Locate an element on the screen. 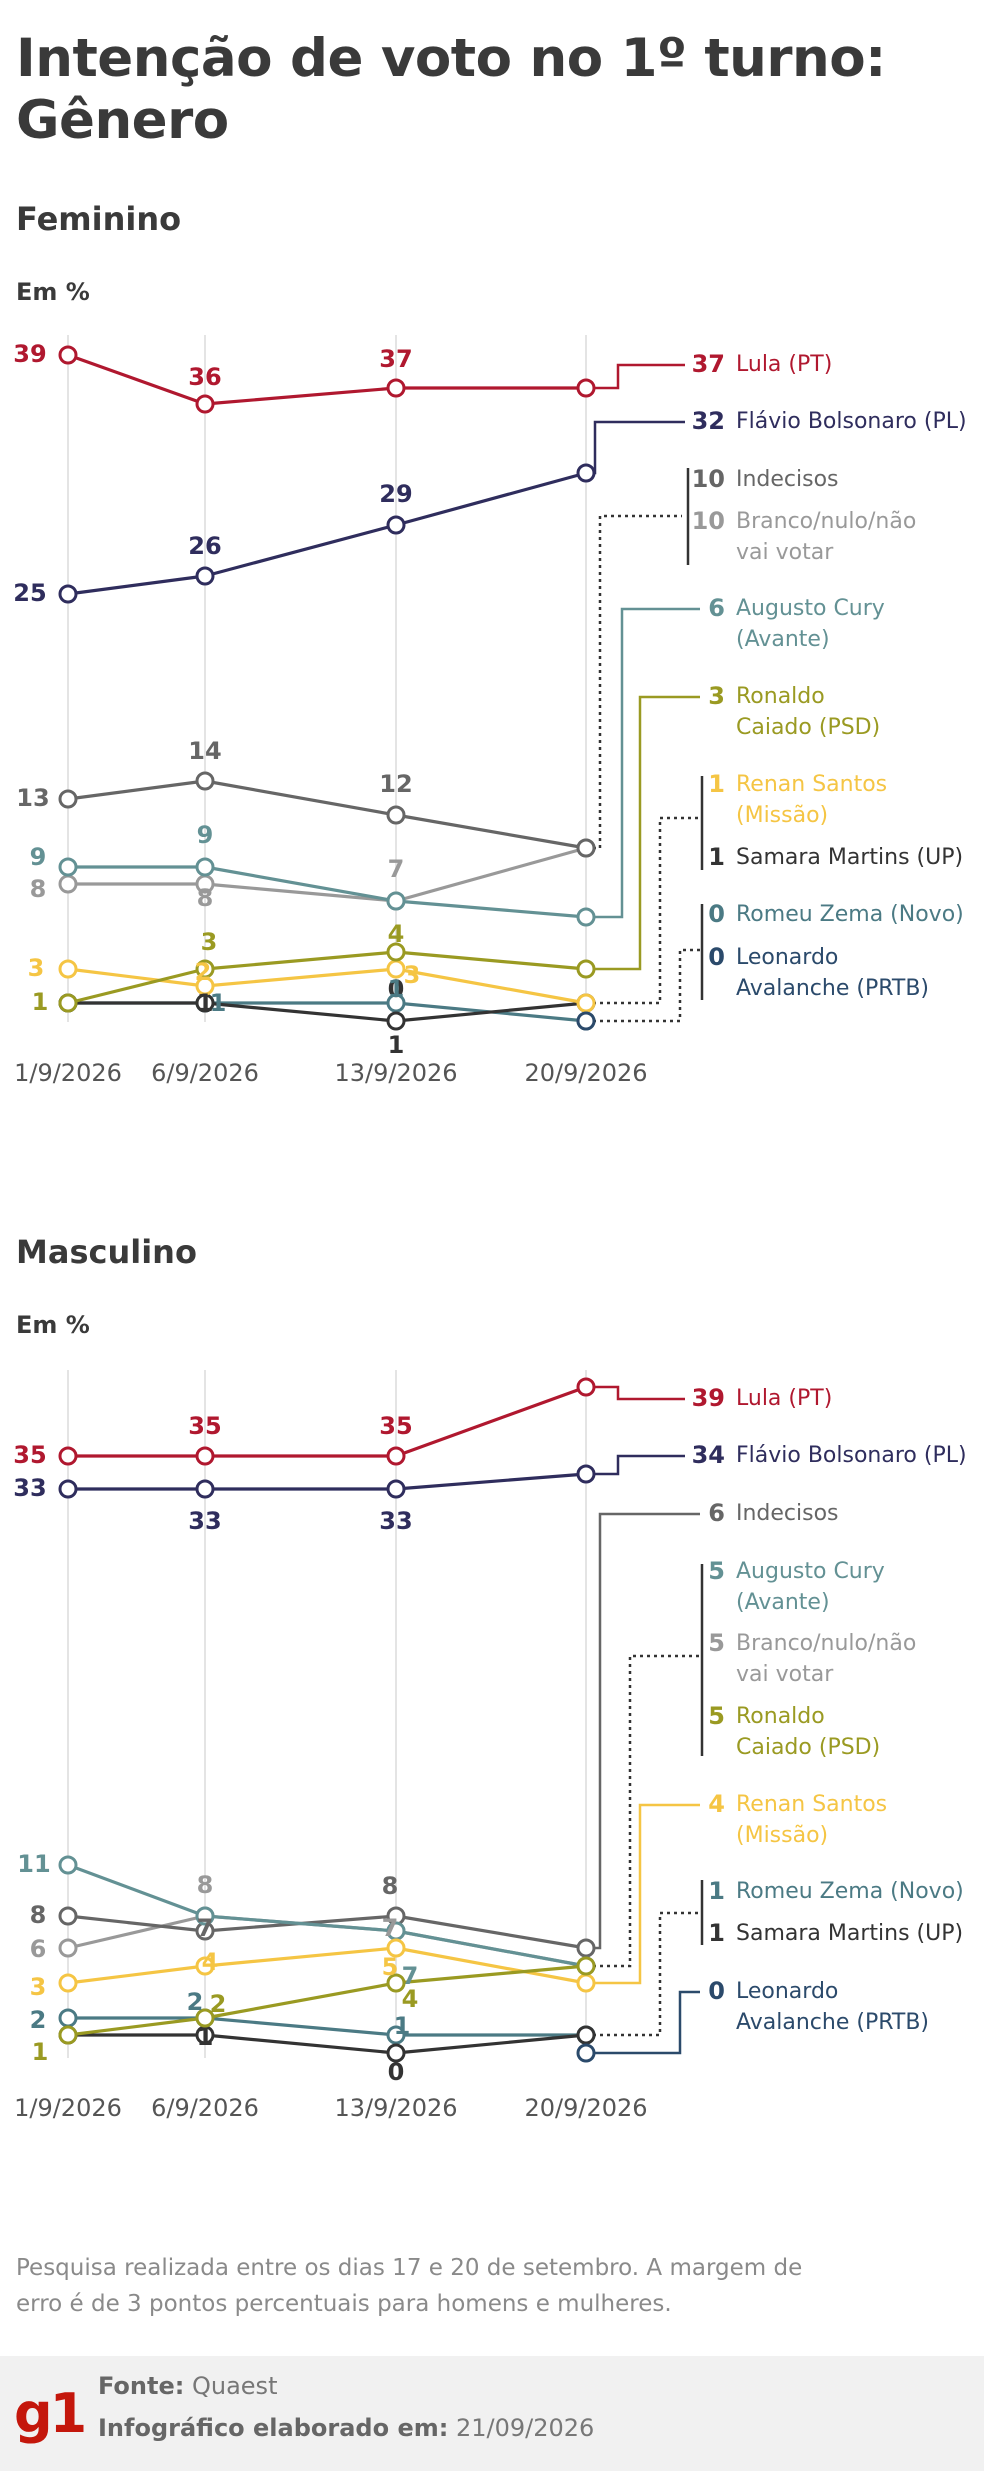  source-line: Fonte: Quaest is located at coordinates (187, 2386).